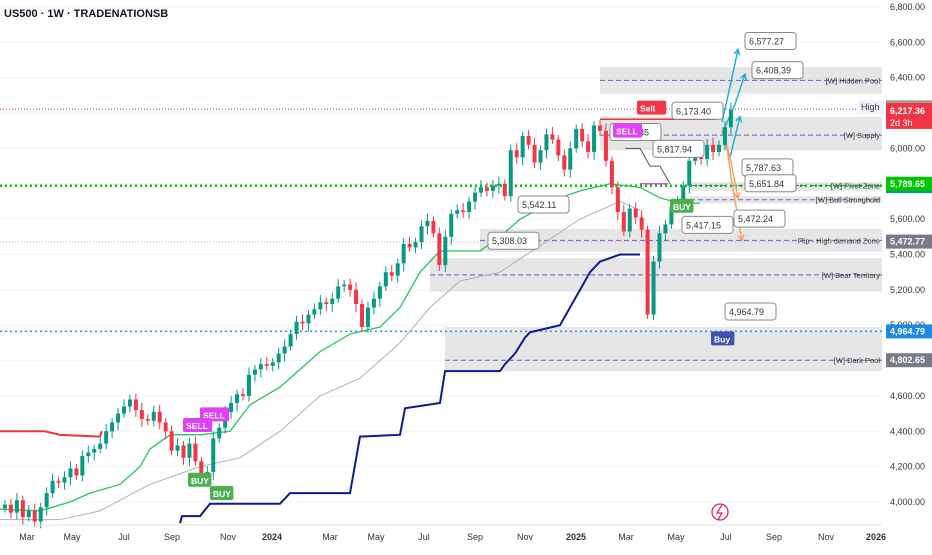 This screenshot has height=555, width=932. What do you see at coordinates (907, 396) in the screenshot?
I see `y-tick-label: 4,600.00` at bounding box center [907, 396].